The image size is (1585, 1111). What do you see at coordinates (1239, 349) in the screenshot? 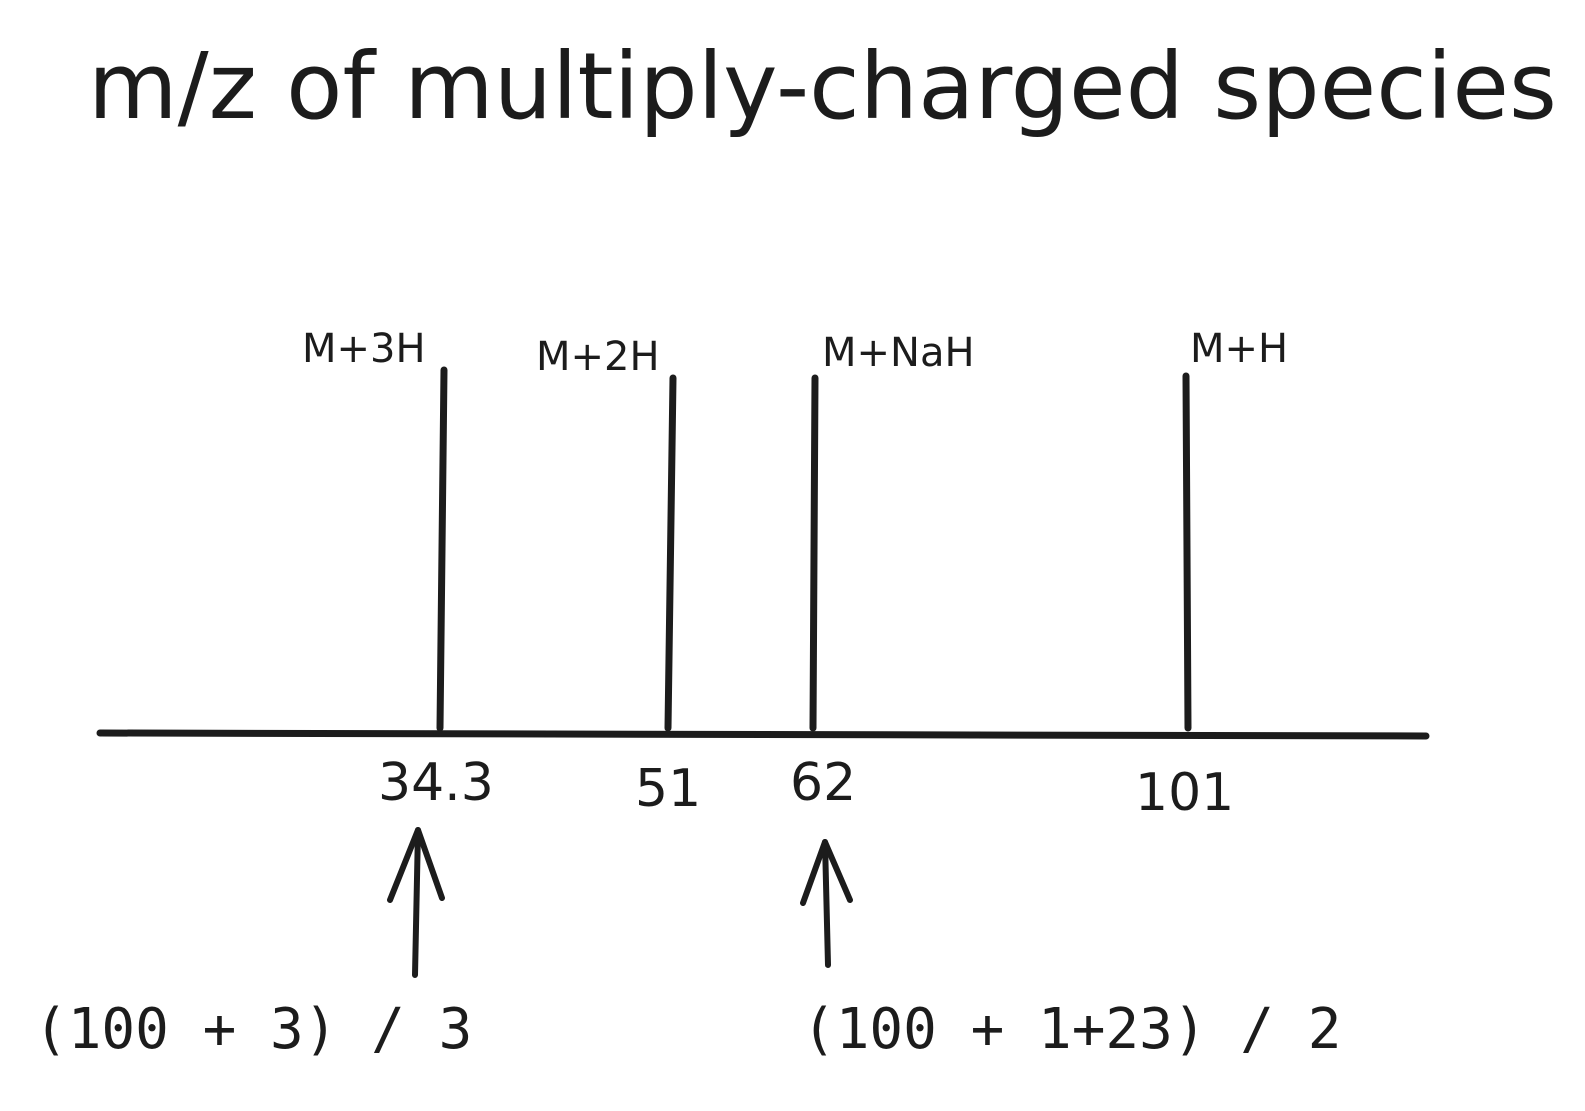
I see `peak-label-m-plus-h: M+H` at bounding box center [1239, 349].